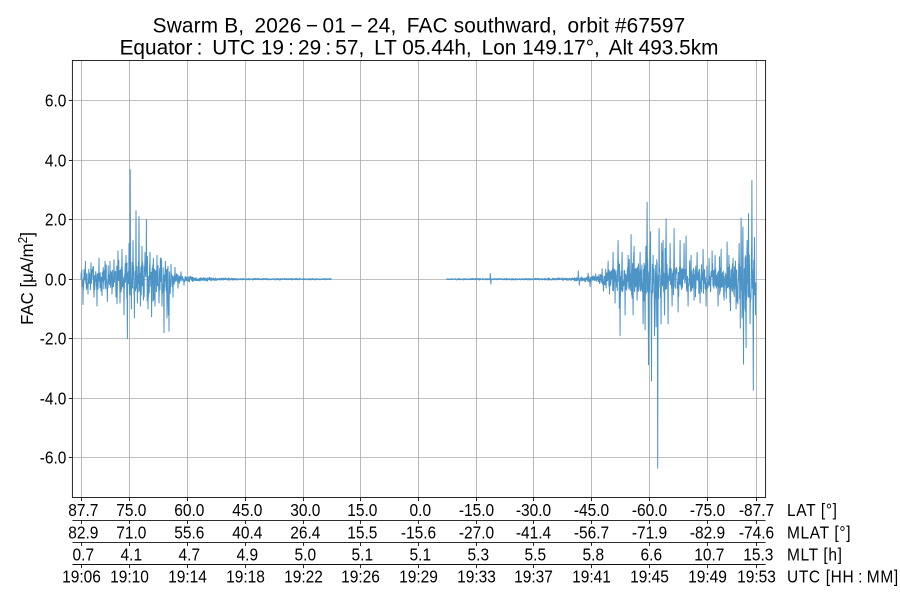 The height and width of the screenshot is (600, 900). I want to click on svg-text: 19:22, so click(303, 577).